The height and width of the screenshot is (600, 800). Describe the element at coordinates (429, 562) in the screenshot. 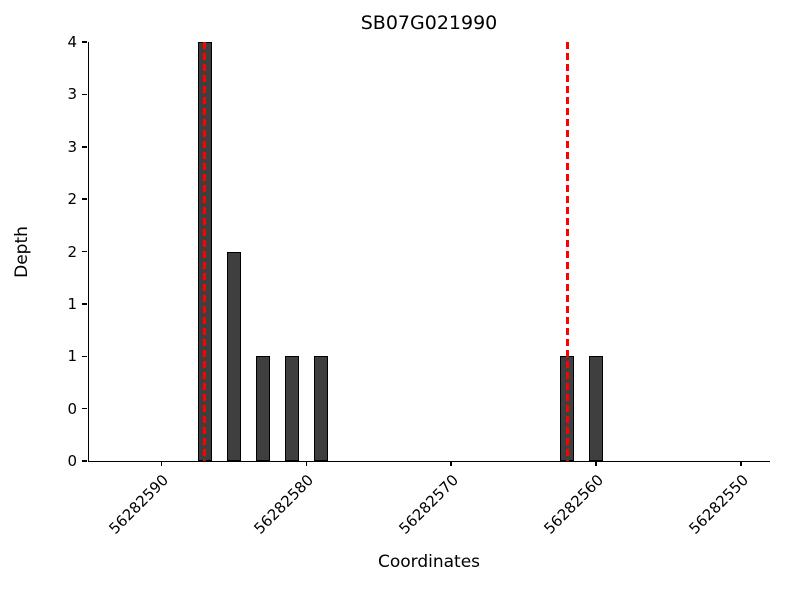

I see `x-axis-label: Coordinates` at that location.